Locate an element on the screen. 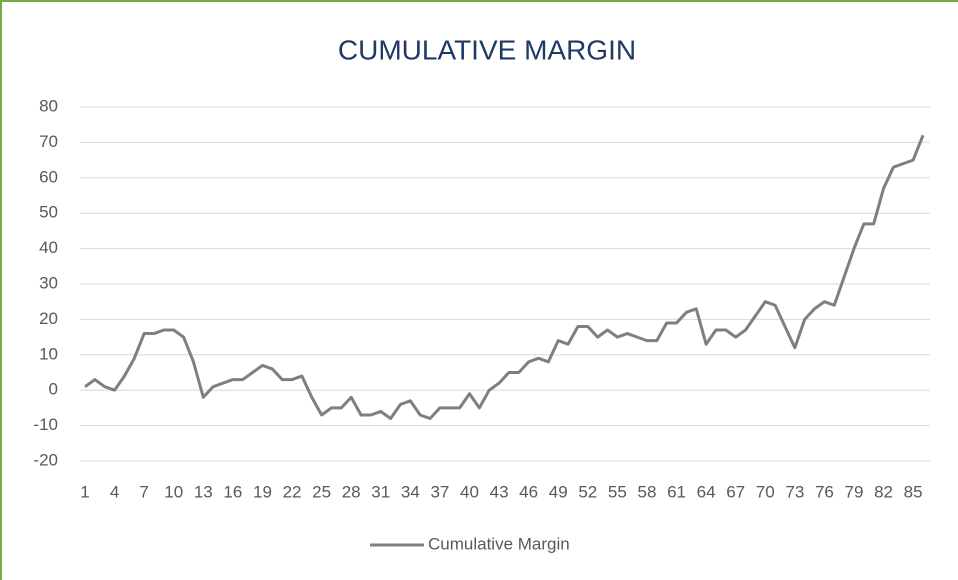 Image resolution: width=958 pixels, height=580 pixels. legend-label: Cumulative Margin is located at coordinates (499, 543).